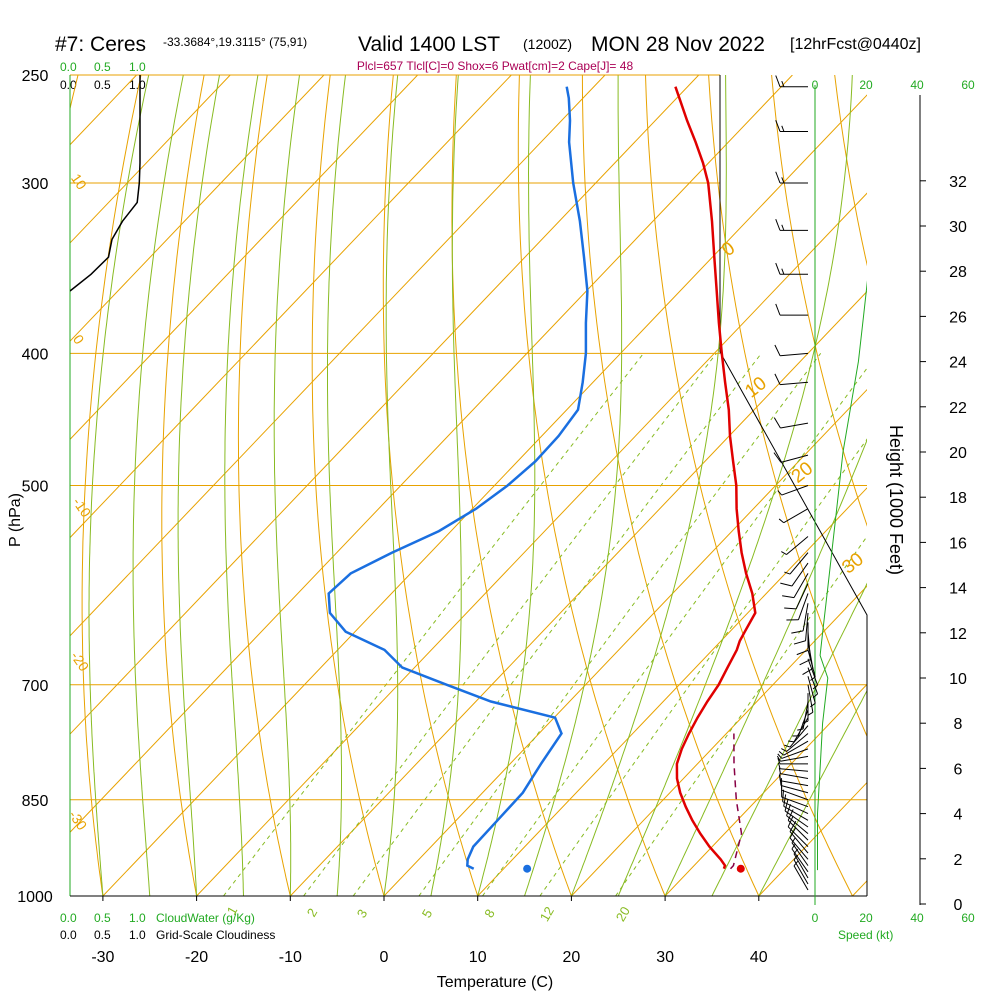 This screenshot has width=1000, height=1000. What do you see at coordinates (427, 914) in the screenshot?
I see `mixing-ratio-label: 5` at bounding box center [427, 914].